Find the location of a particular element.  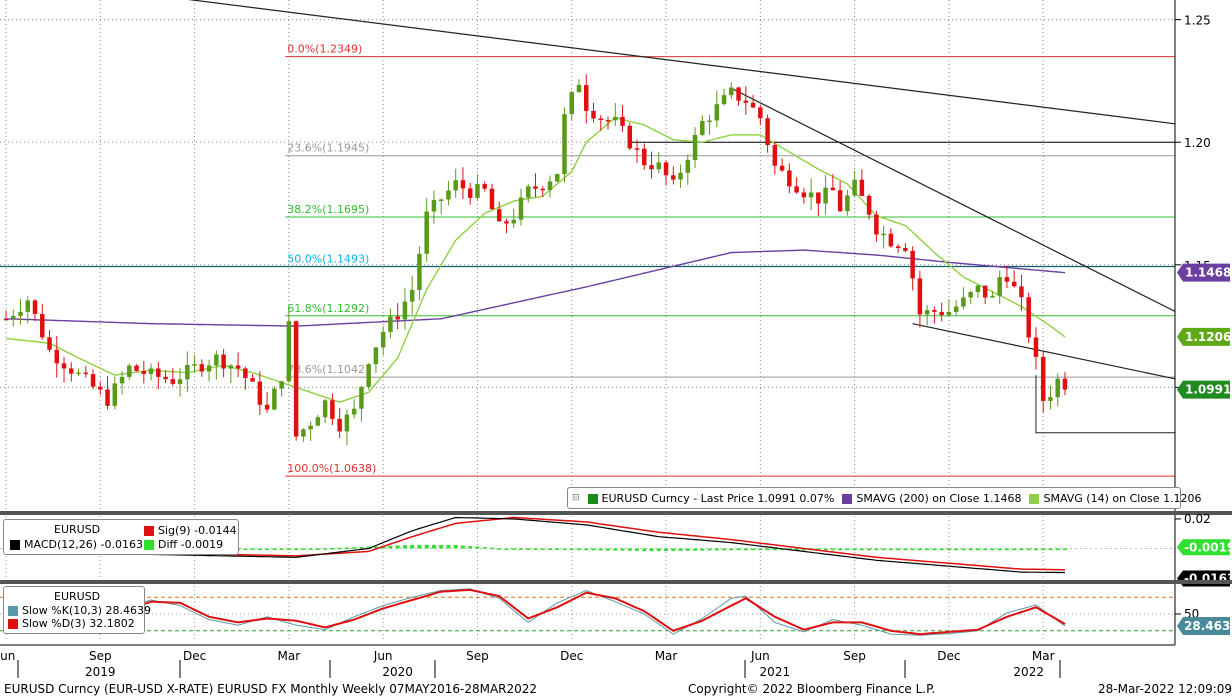

legend-toggle-icon: ⊟ is located at coordinates (576, 498).